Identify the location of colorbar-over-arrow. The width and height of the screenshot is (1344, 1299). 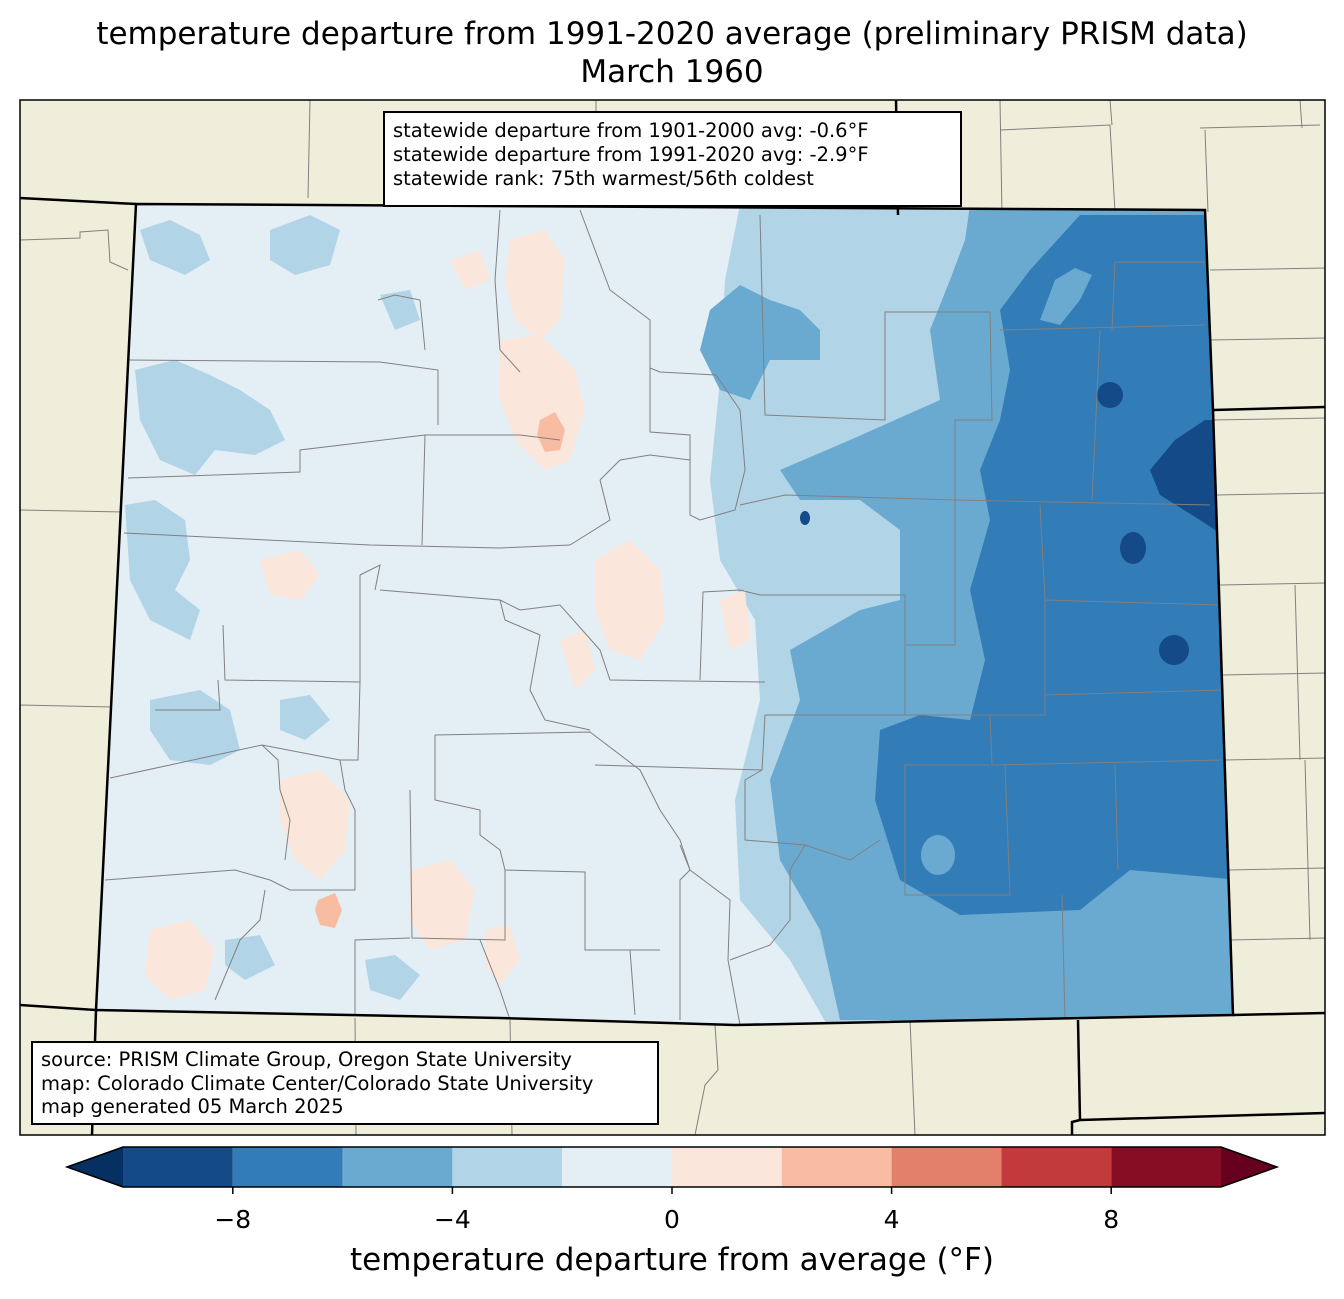
(1249, 1167).